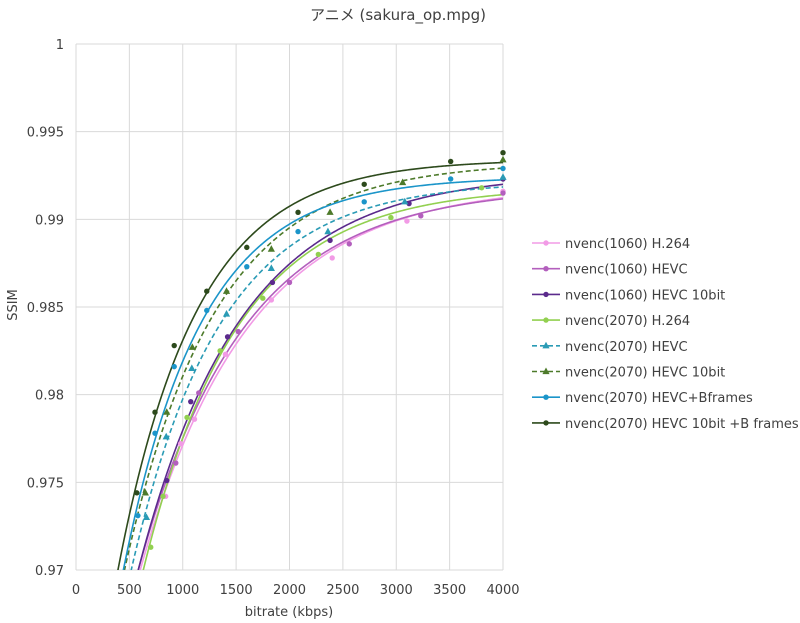  Describe the element at coordinates (76, 590) in the screenshot. I see `x-tick-label: 0` at that location.